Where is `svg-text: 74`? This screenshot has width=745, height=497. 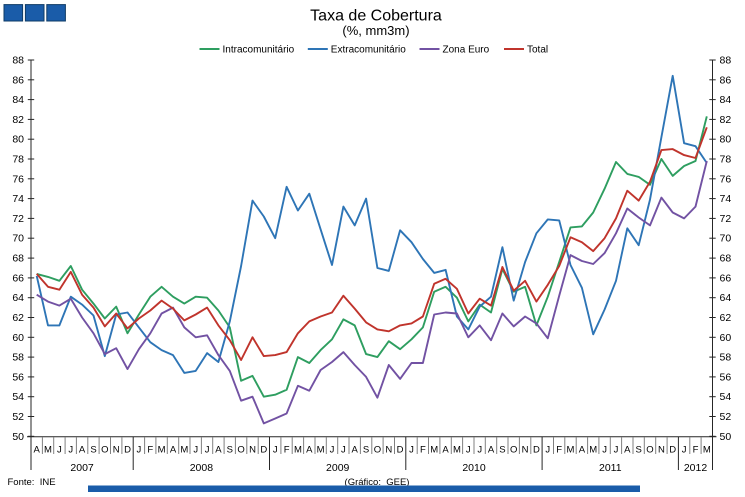 svg-text: 74 is located at coordinates (726, 199).